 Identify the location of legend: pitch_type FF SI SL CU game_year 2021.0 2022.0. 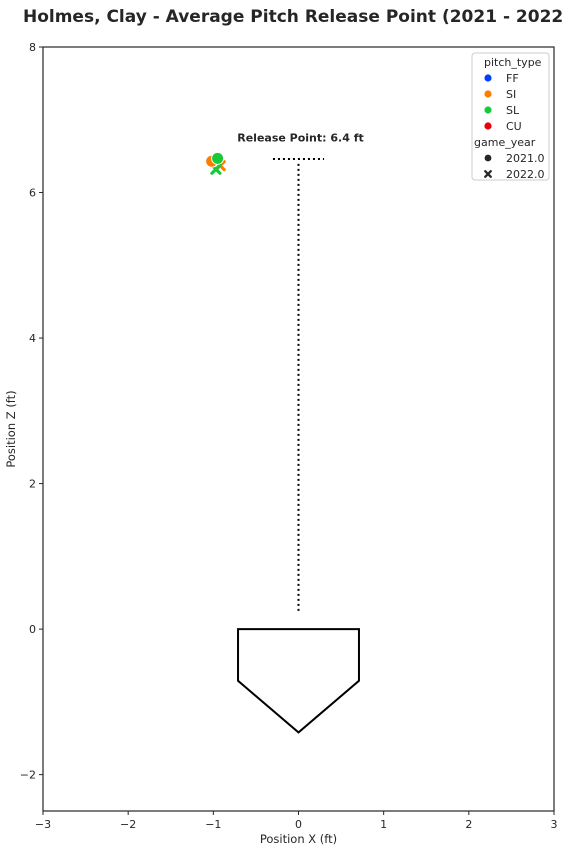
(510, 116).